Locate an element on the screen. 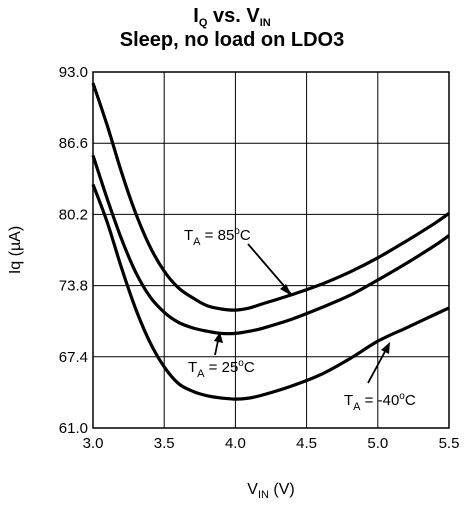 Image resolution: width=465 pixels, height=505 pixels. chart-subtitle: Sleep, no load on LDO3 is located at coordinates (232, 40).